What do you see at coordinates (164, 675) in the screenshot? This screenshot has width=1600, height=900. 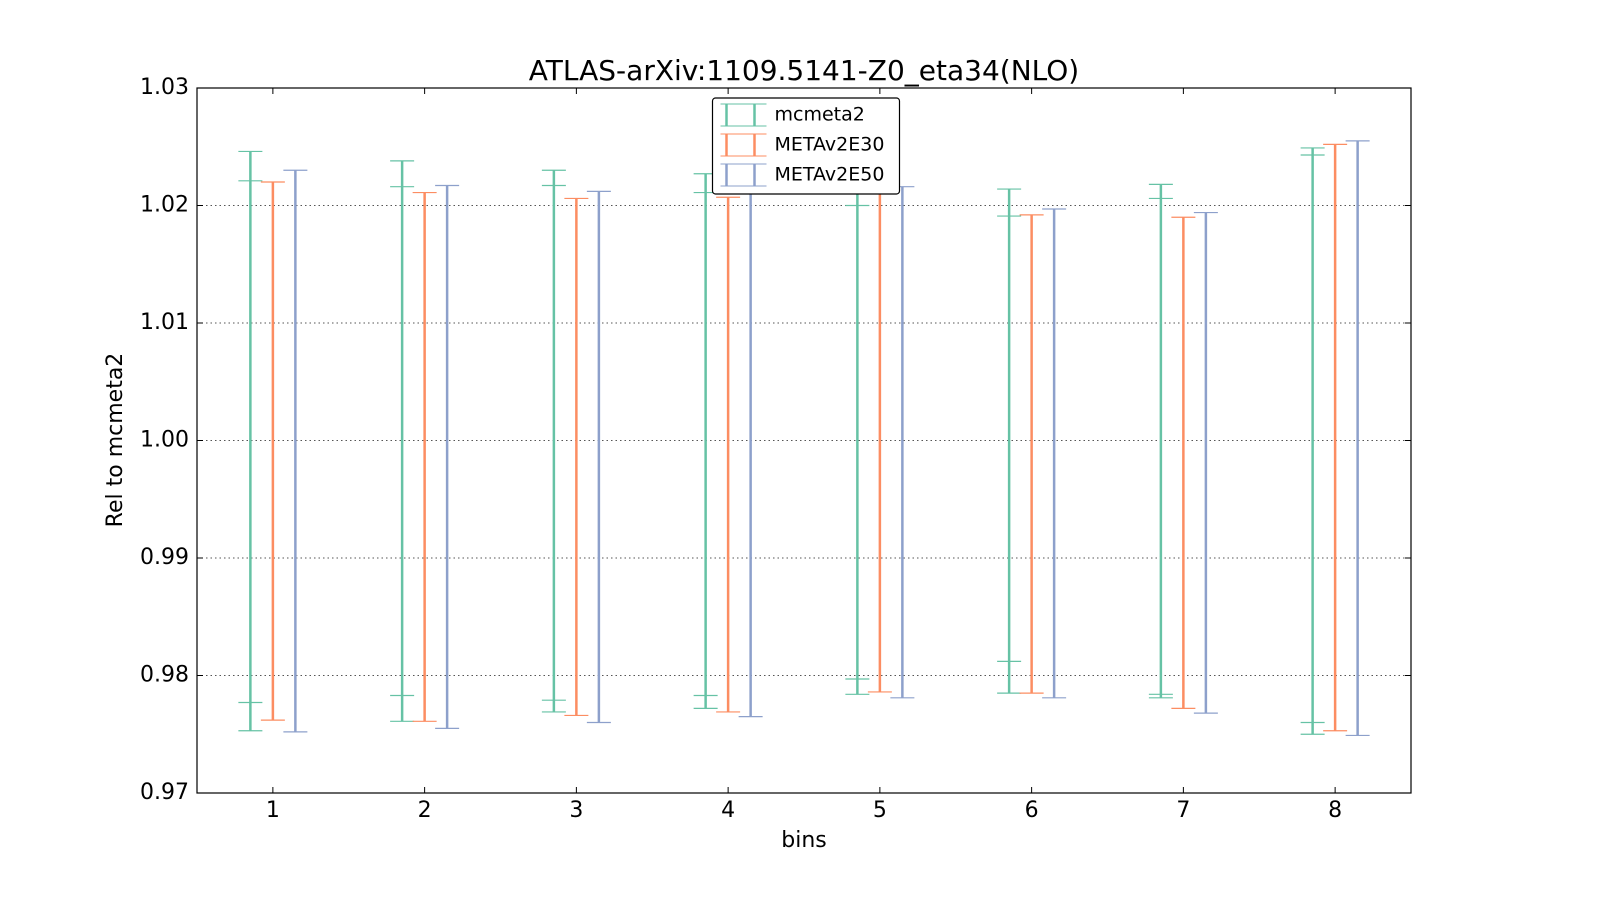 I see `y-tick-label: 0.98` at bounding box center [164, 675].